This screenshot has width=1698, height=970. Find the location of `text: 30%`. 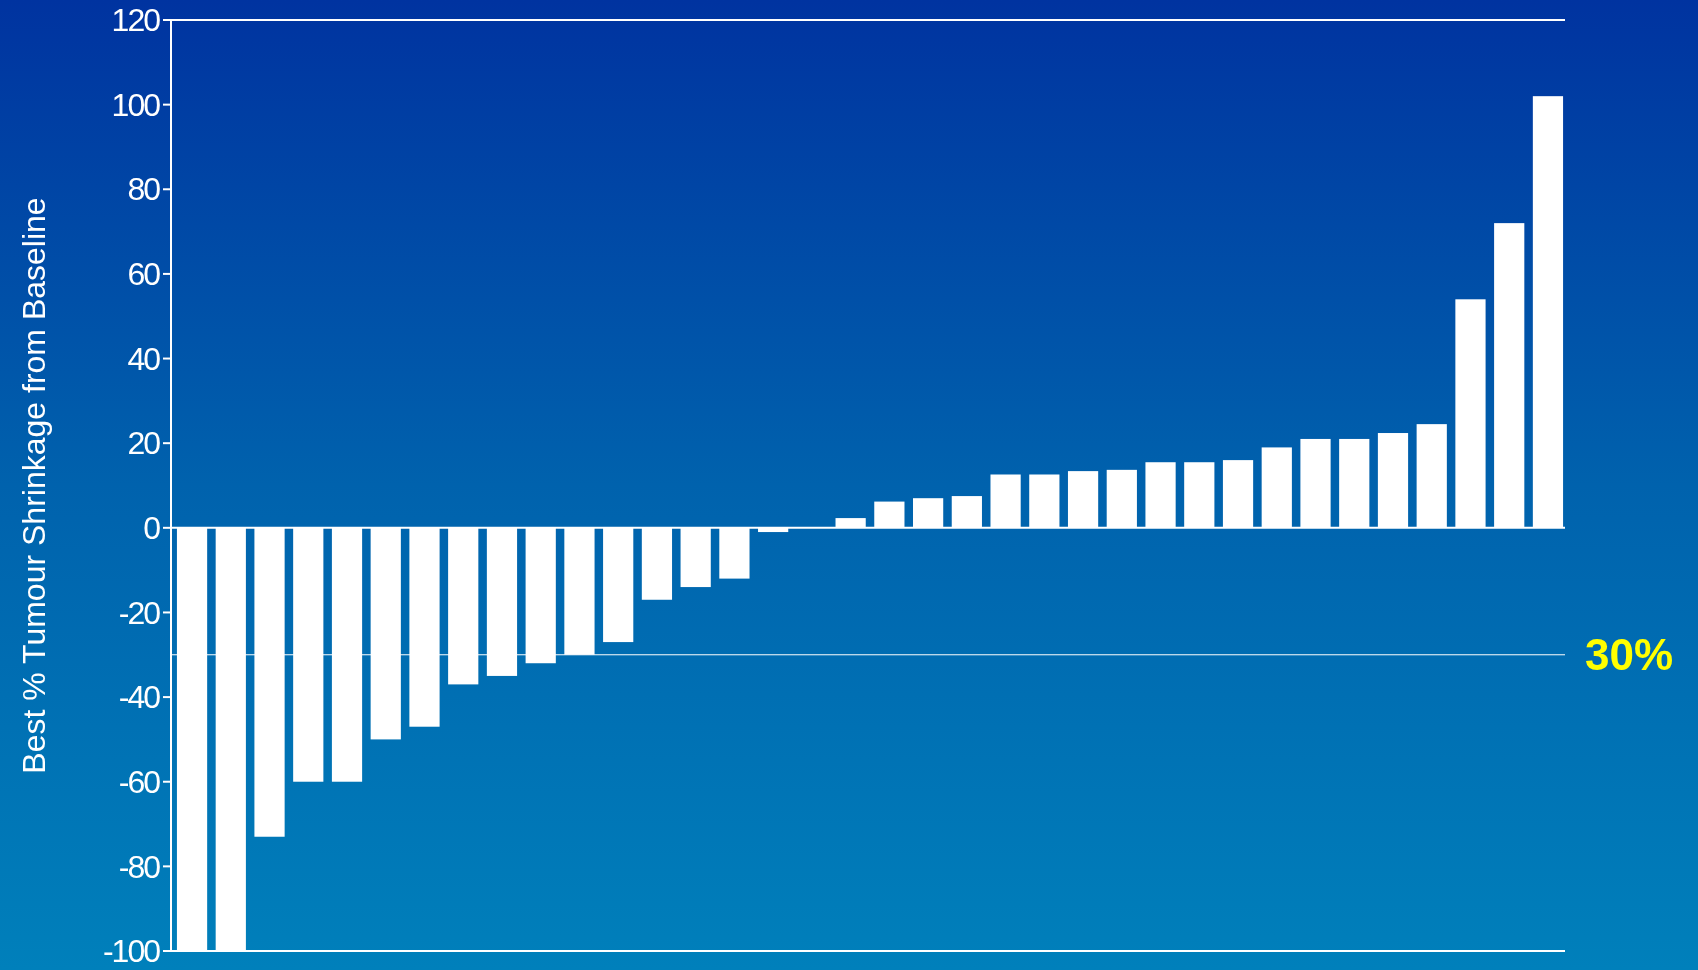

text: 30% is located at coordinates (1629, 655).